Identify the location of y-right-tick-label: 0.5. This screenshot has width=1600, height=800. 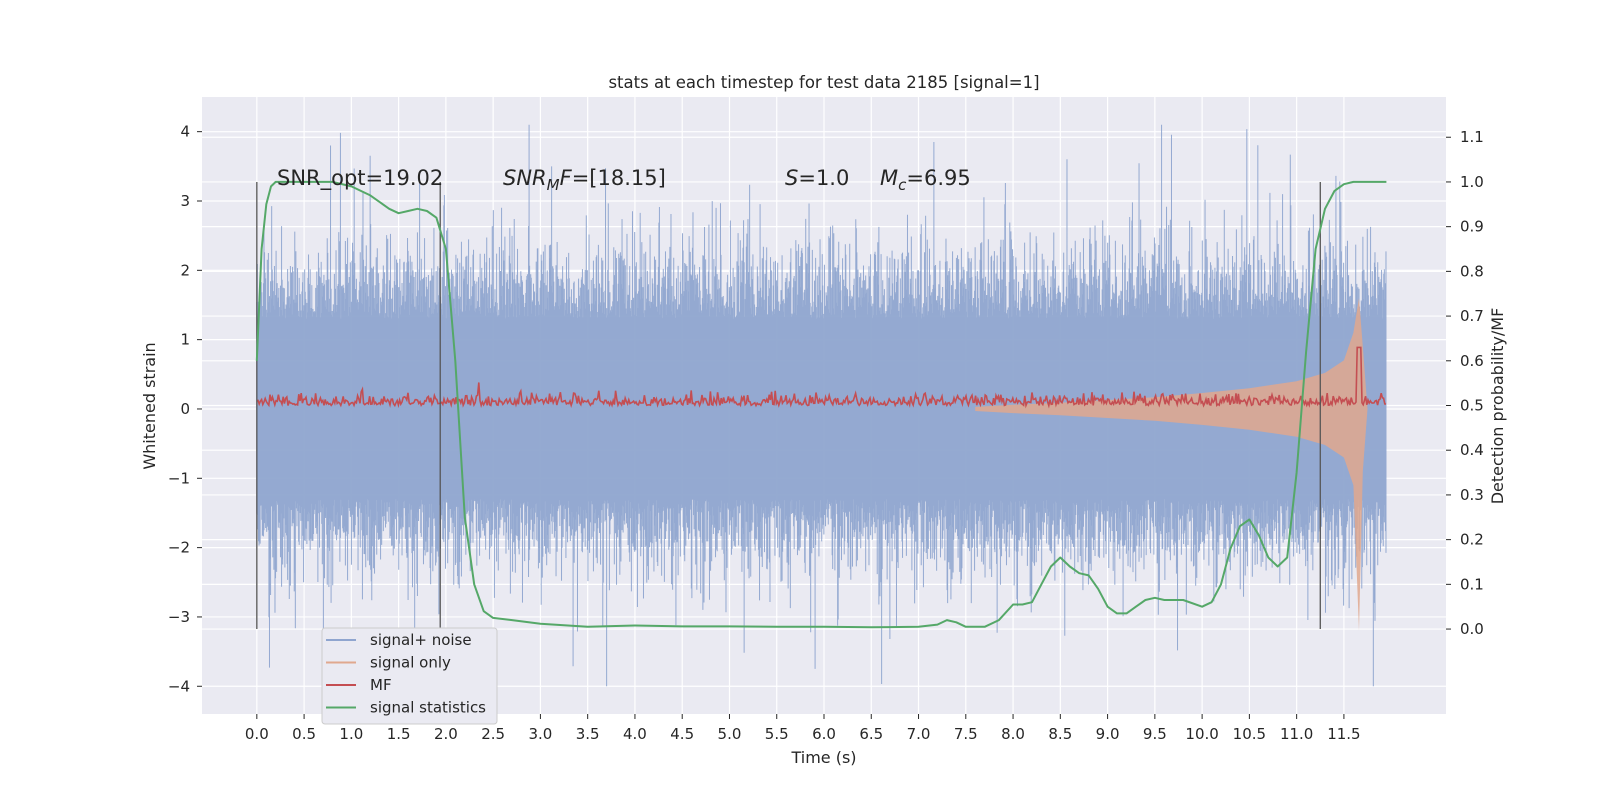
(1472, 406).